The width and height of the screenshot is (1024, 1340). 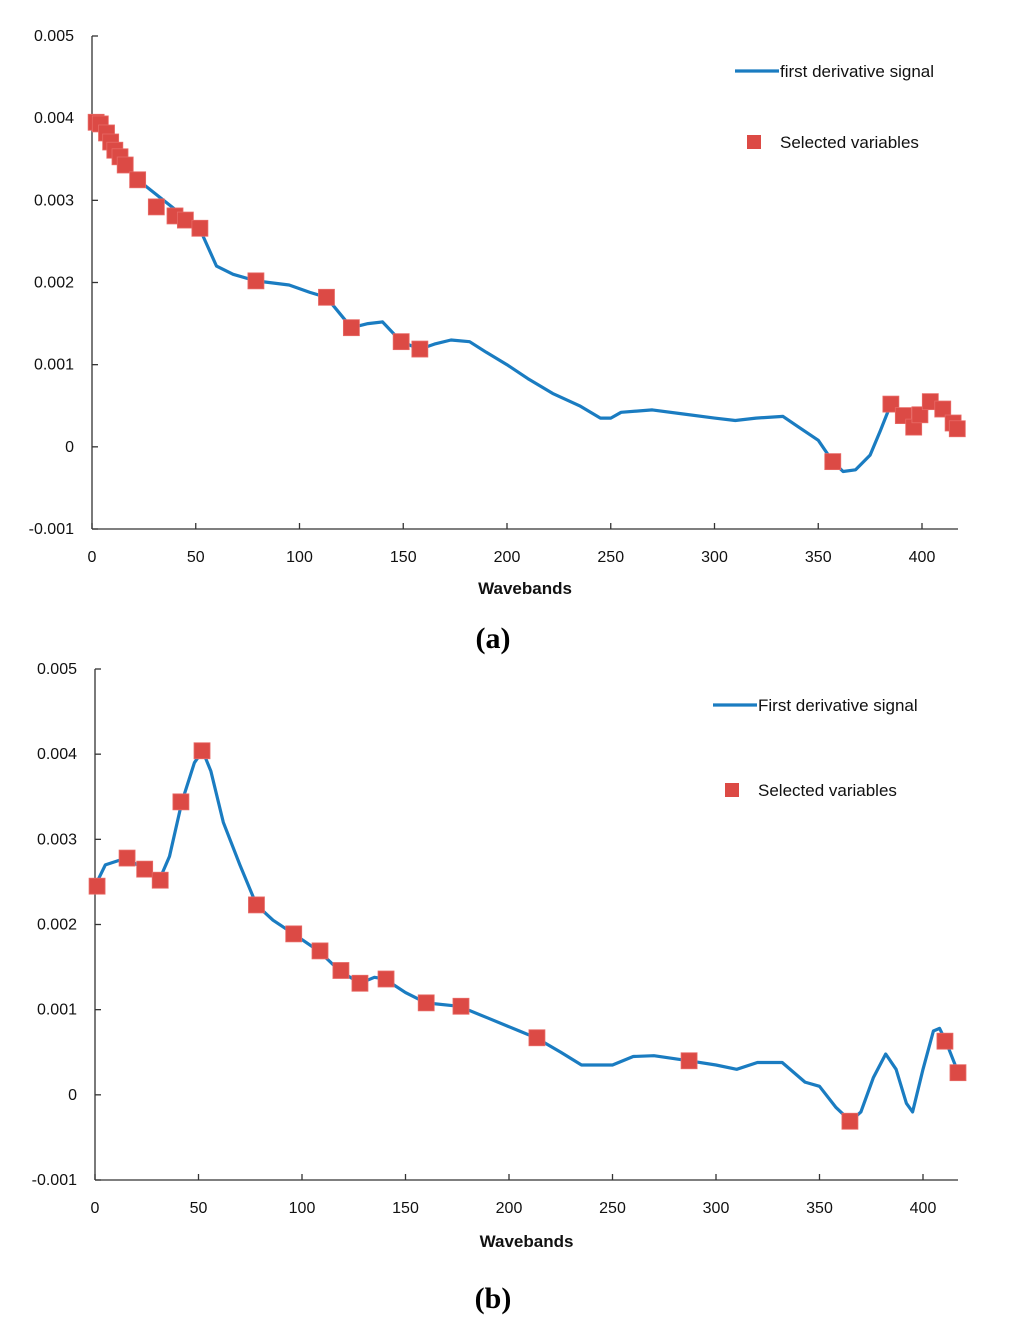 I want to click on panel-caption: (b), so click(x=493, y=1298).